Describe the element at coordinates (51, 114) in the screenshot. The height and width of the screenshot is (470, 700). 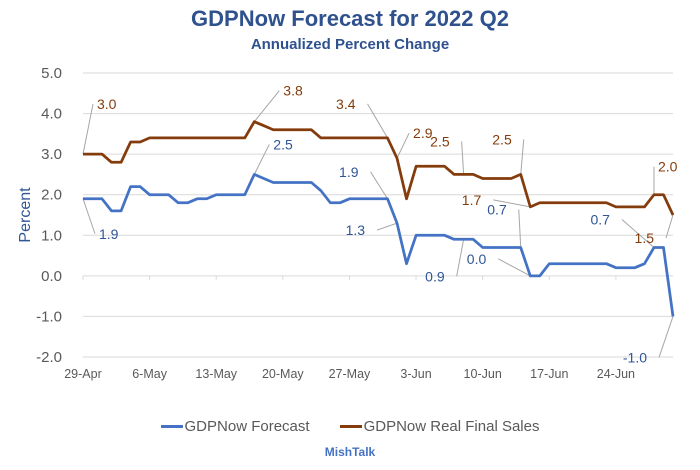
I see `y-tick-label: 4.0` at that location.